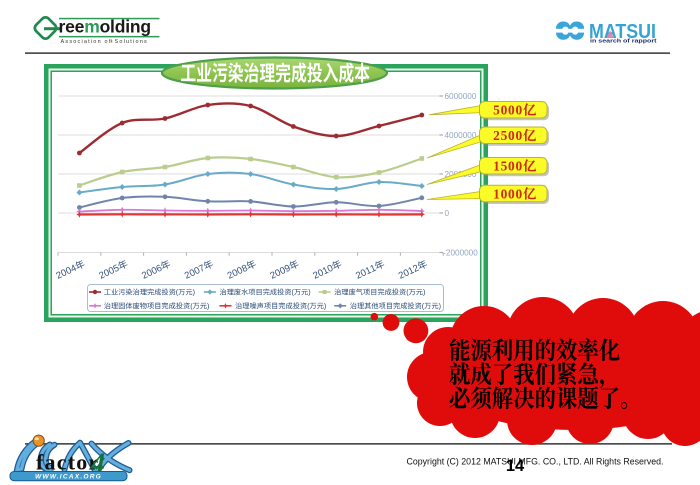 The width and height of the screenshot is (700, 485). Describe the element at coordinates (67, 462) in the screenshot. I see `svg-text: factor` at that location.